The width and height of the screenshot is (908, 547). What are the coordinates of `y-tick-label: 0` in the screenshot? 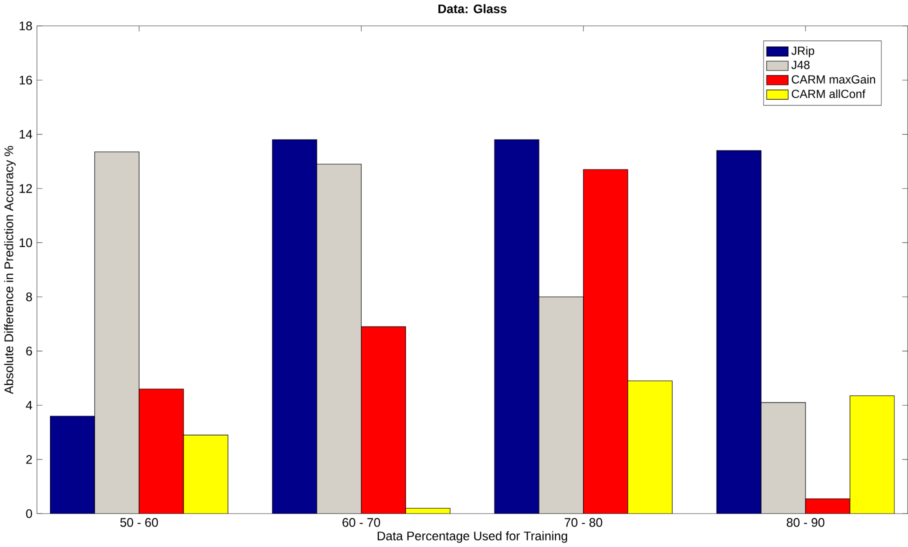 It's located at (29, 513).